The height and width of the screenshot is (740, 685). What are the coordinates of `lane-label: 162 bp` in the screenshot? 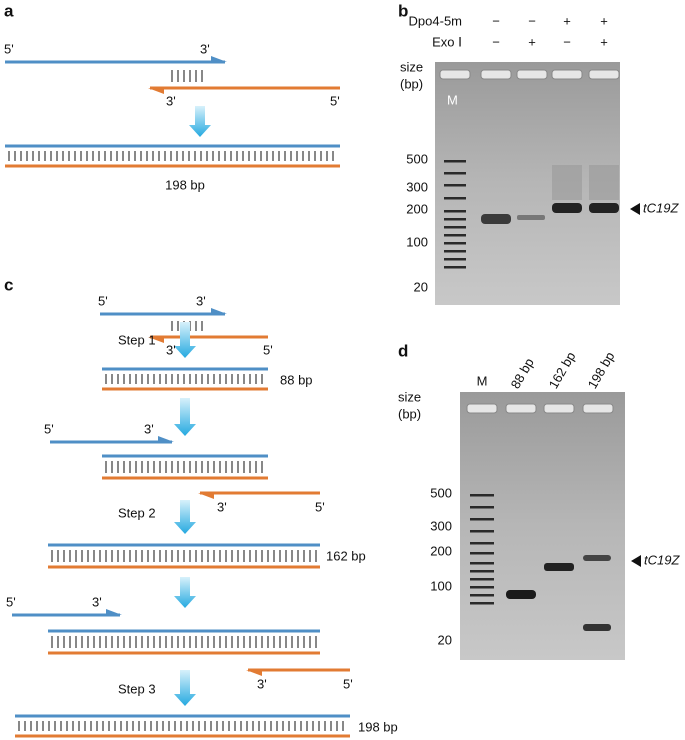 It's located at (562, 370).